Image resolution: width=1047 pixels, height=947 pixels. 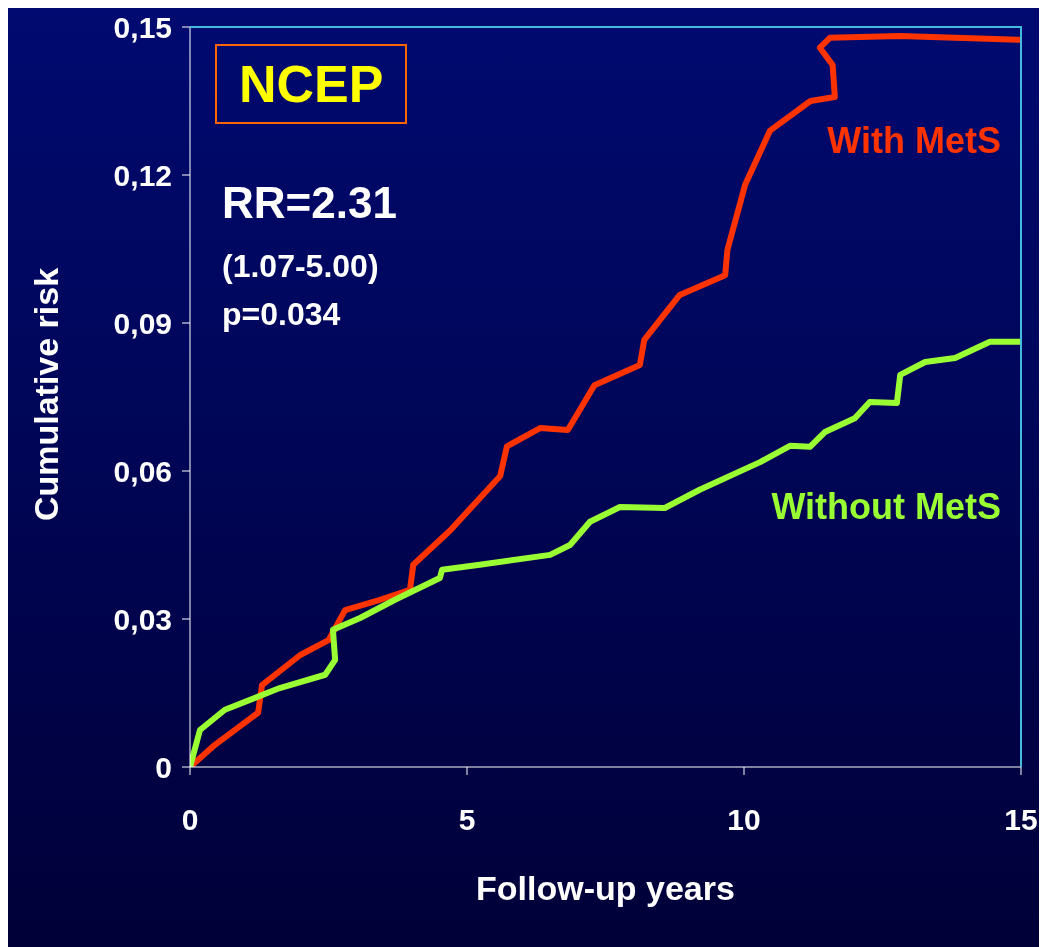 I want to click on y-tick-label: 0, so click(x=163, y=767).